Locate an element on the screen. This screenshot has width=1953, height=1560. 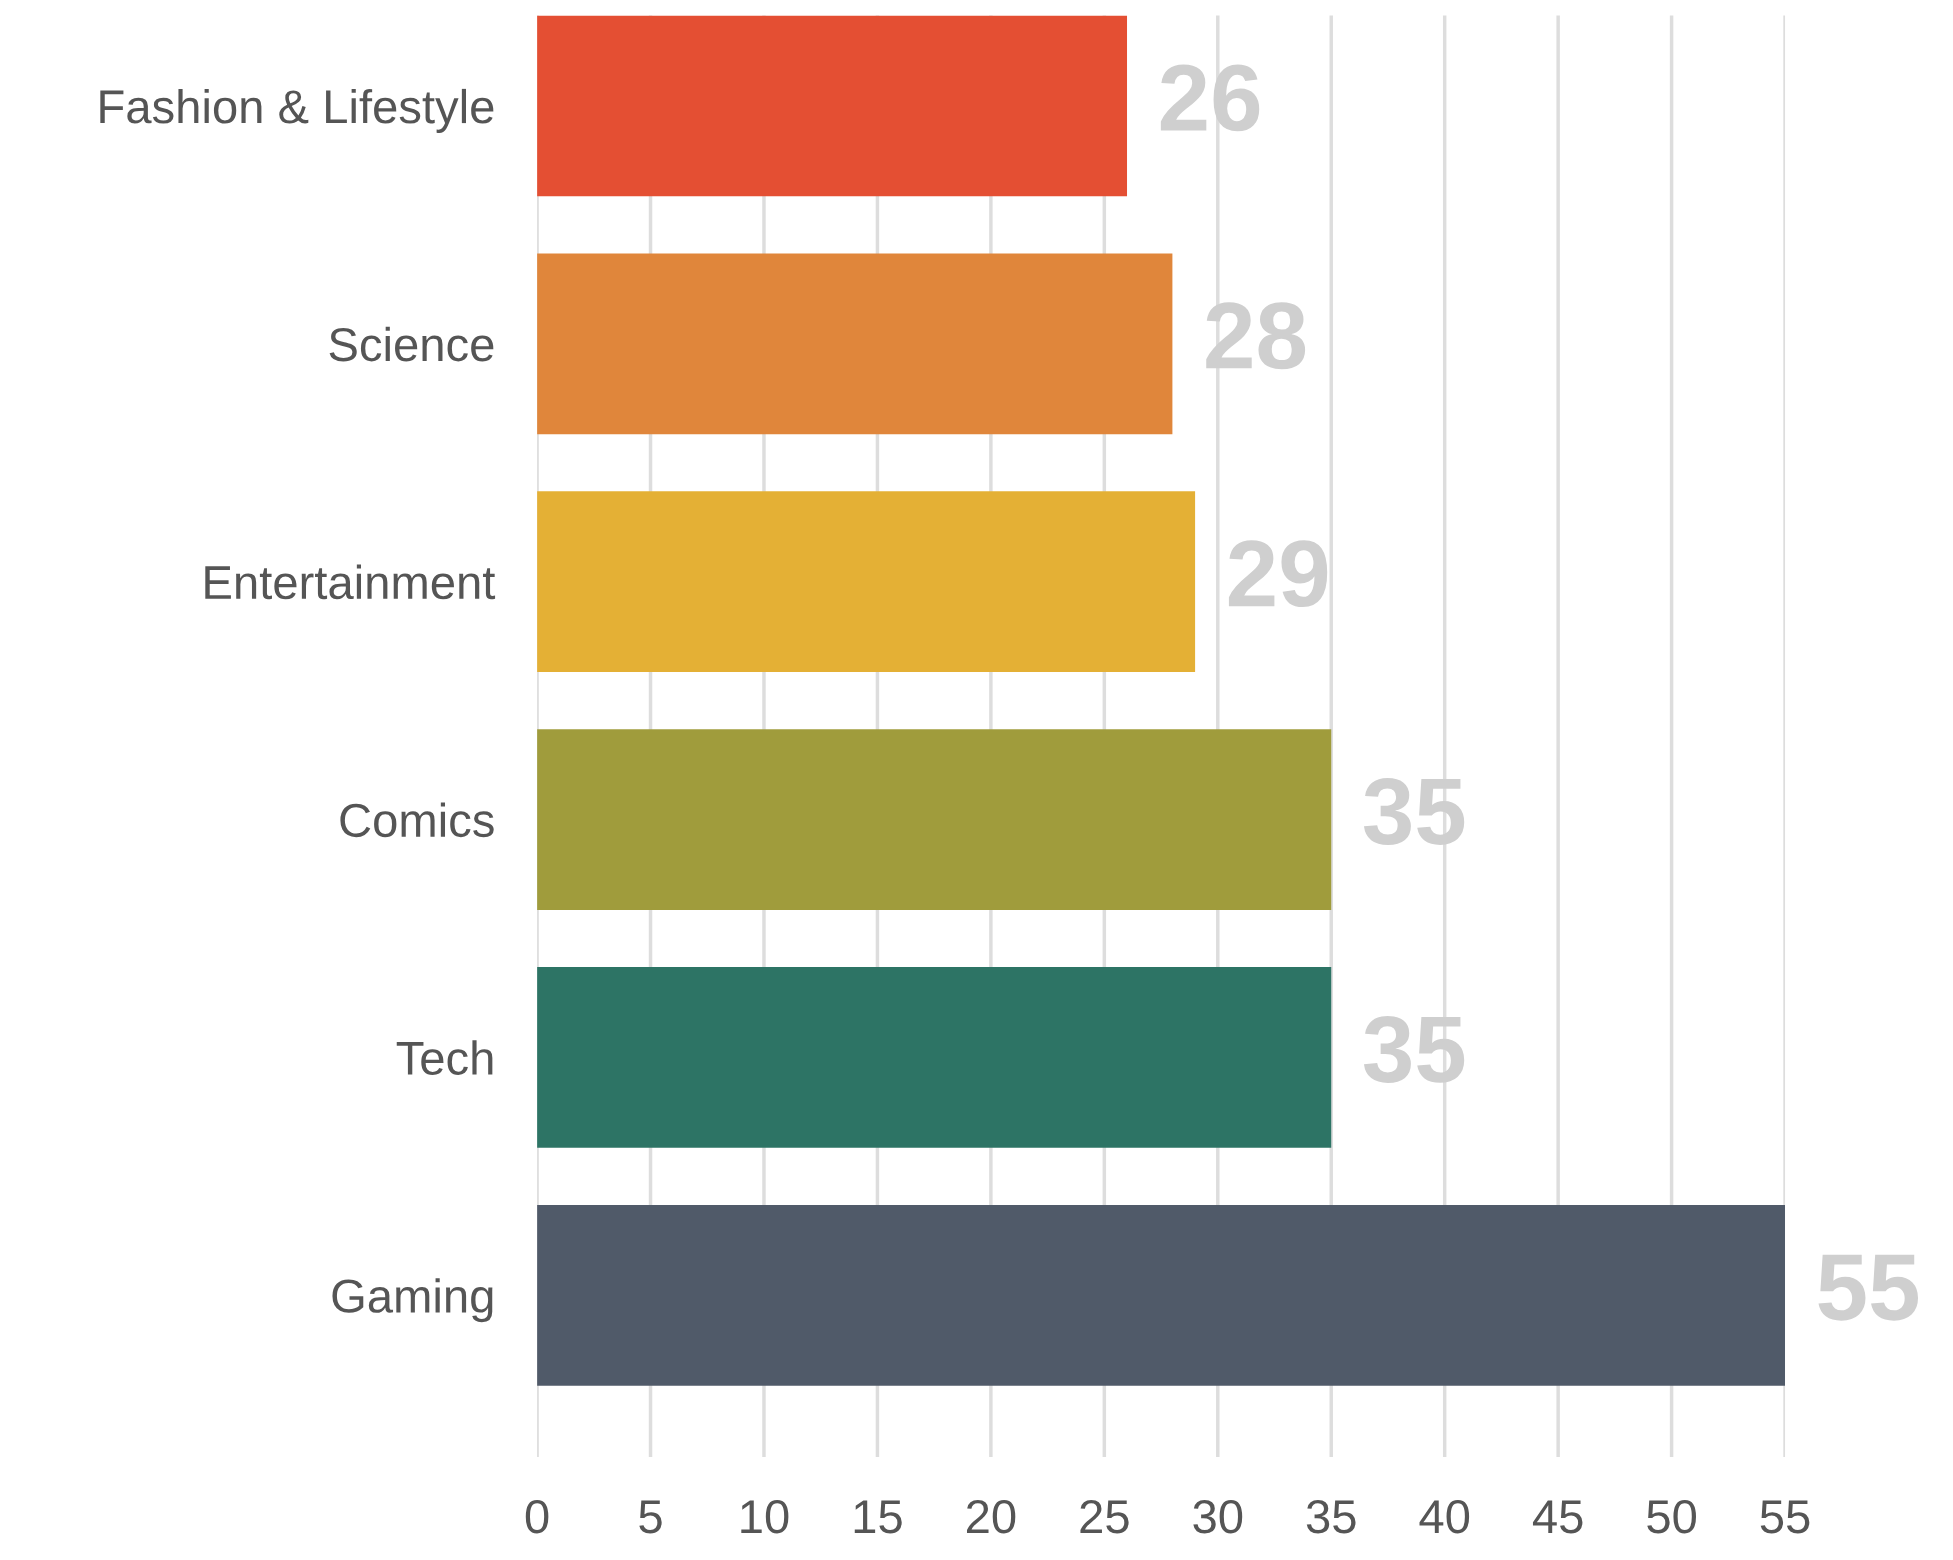
x-tick-label: 25 is located at coordinates (1104, 1516).